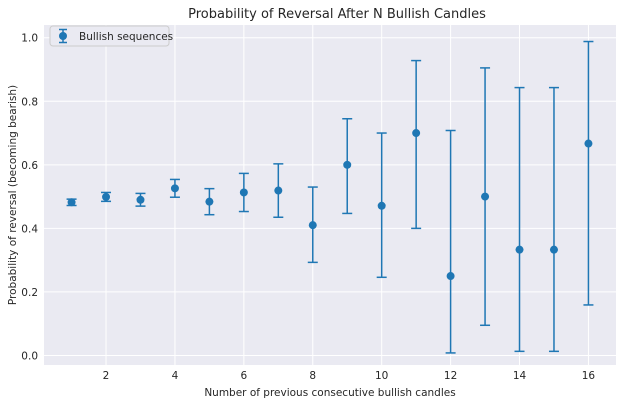 Image resolution: width=625 pixels, height=404 pixels. I want to click on y-tick-label: 0.2, so click(29, 293).